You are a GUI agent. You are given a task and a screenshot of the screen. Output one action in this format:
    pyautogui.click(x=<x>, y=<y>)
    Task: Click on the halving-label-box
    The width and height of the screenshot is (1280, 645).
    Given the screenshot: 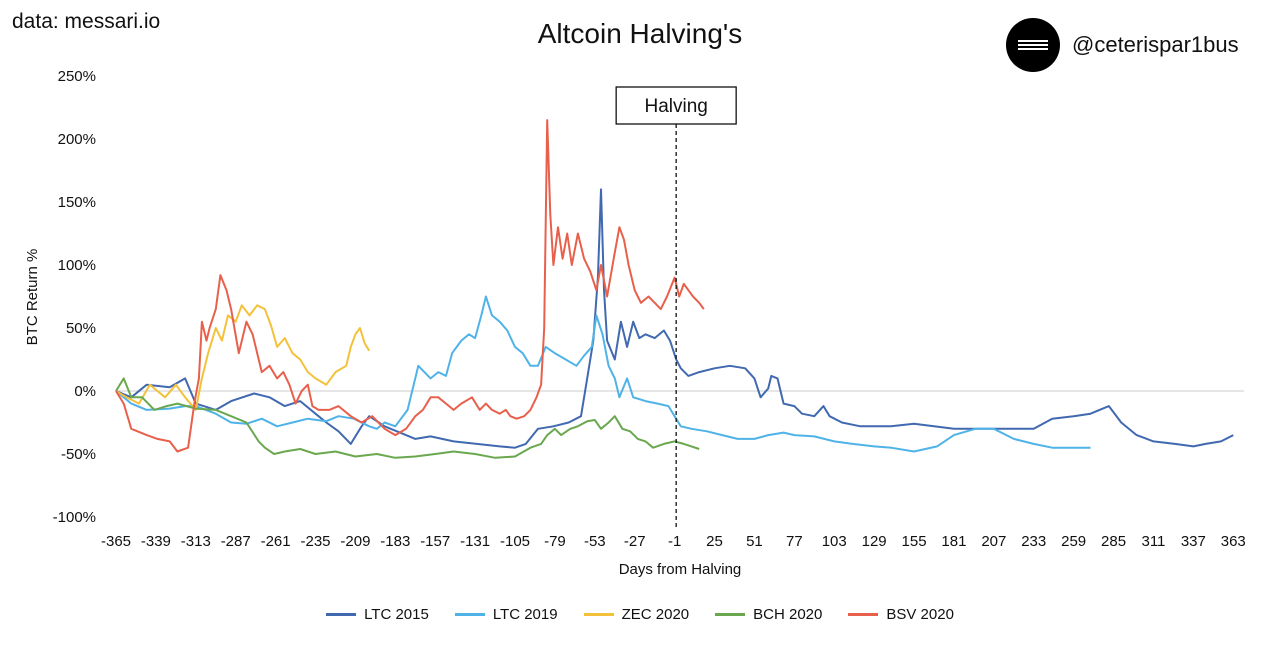 What is the action you would take?
    pyautogui.click(x=676, y=105)
    